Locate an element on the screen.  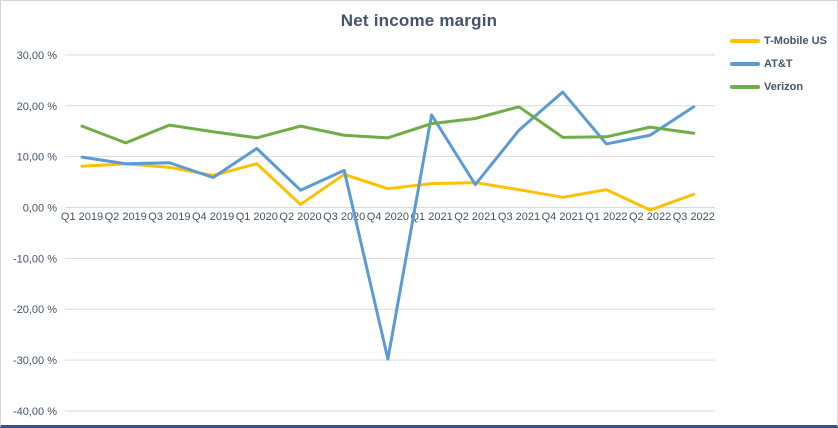
y-tick-label: -40,00 % is located at coordinates (35, 412).